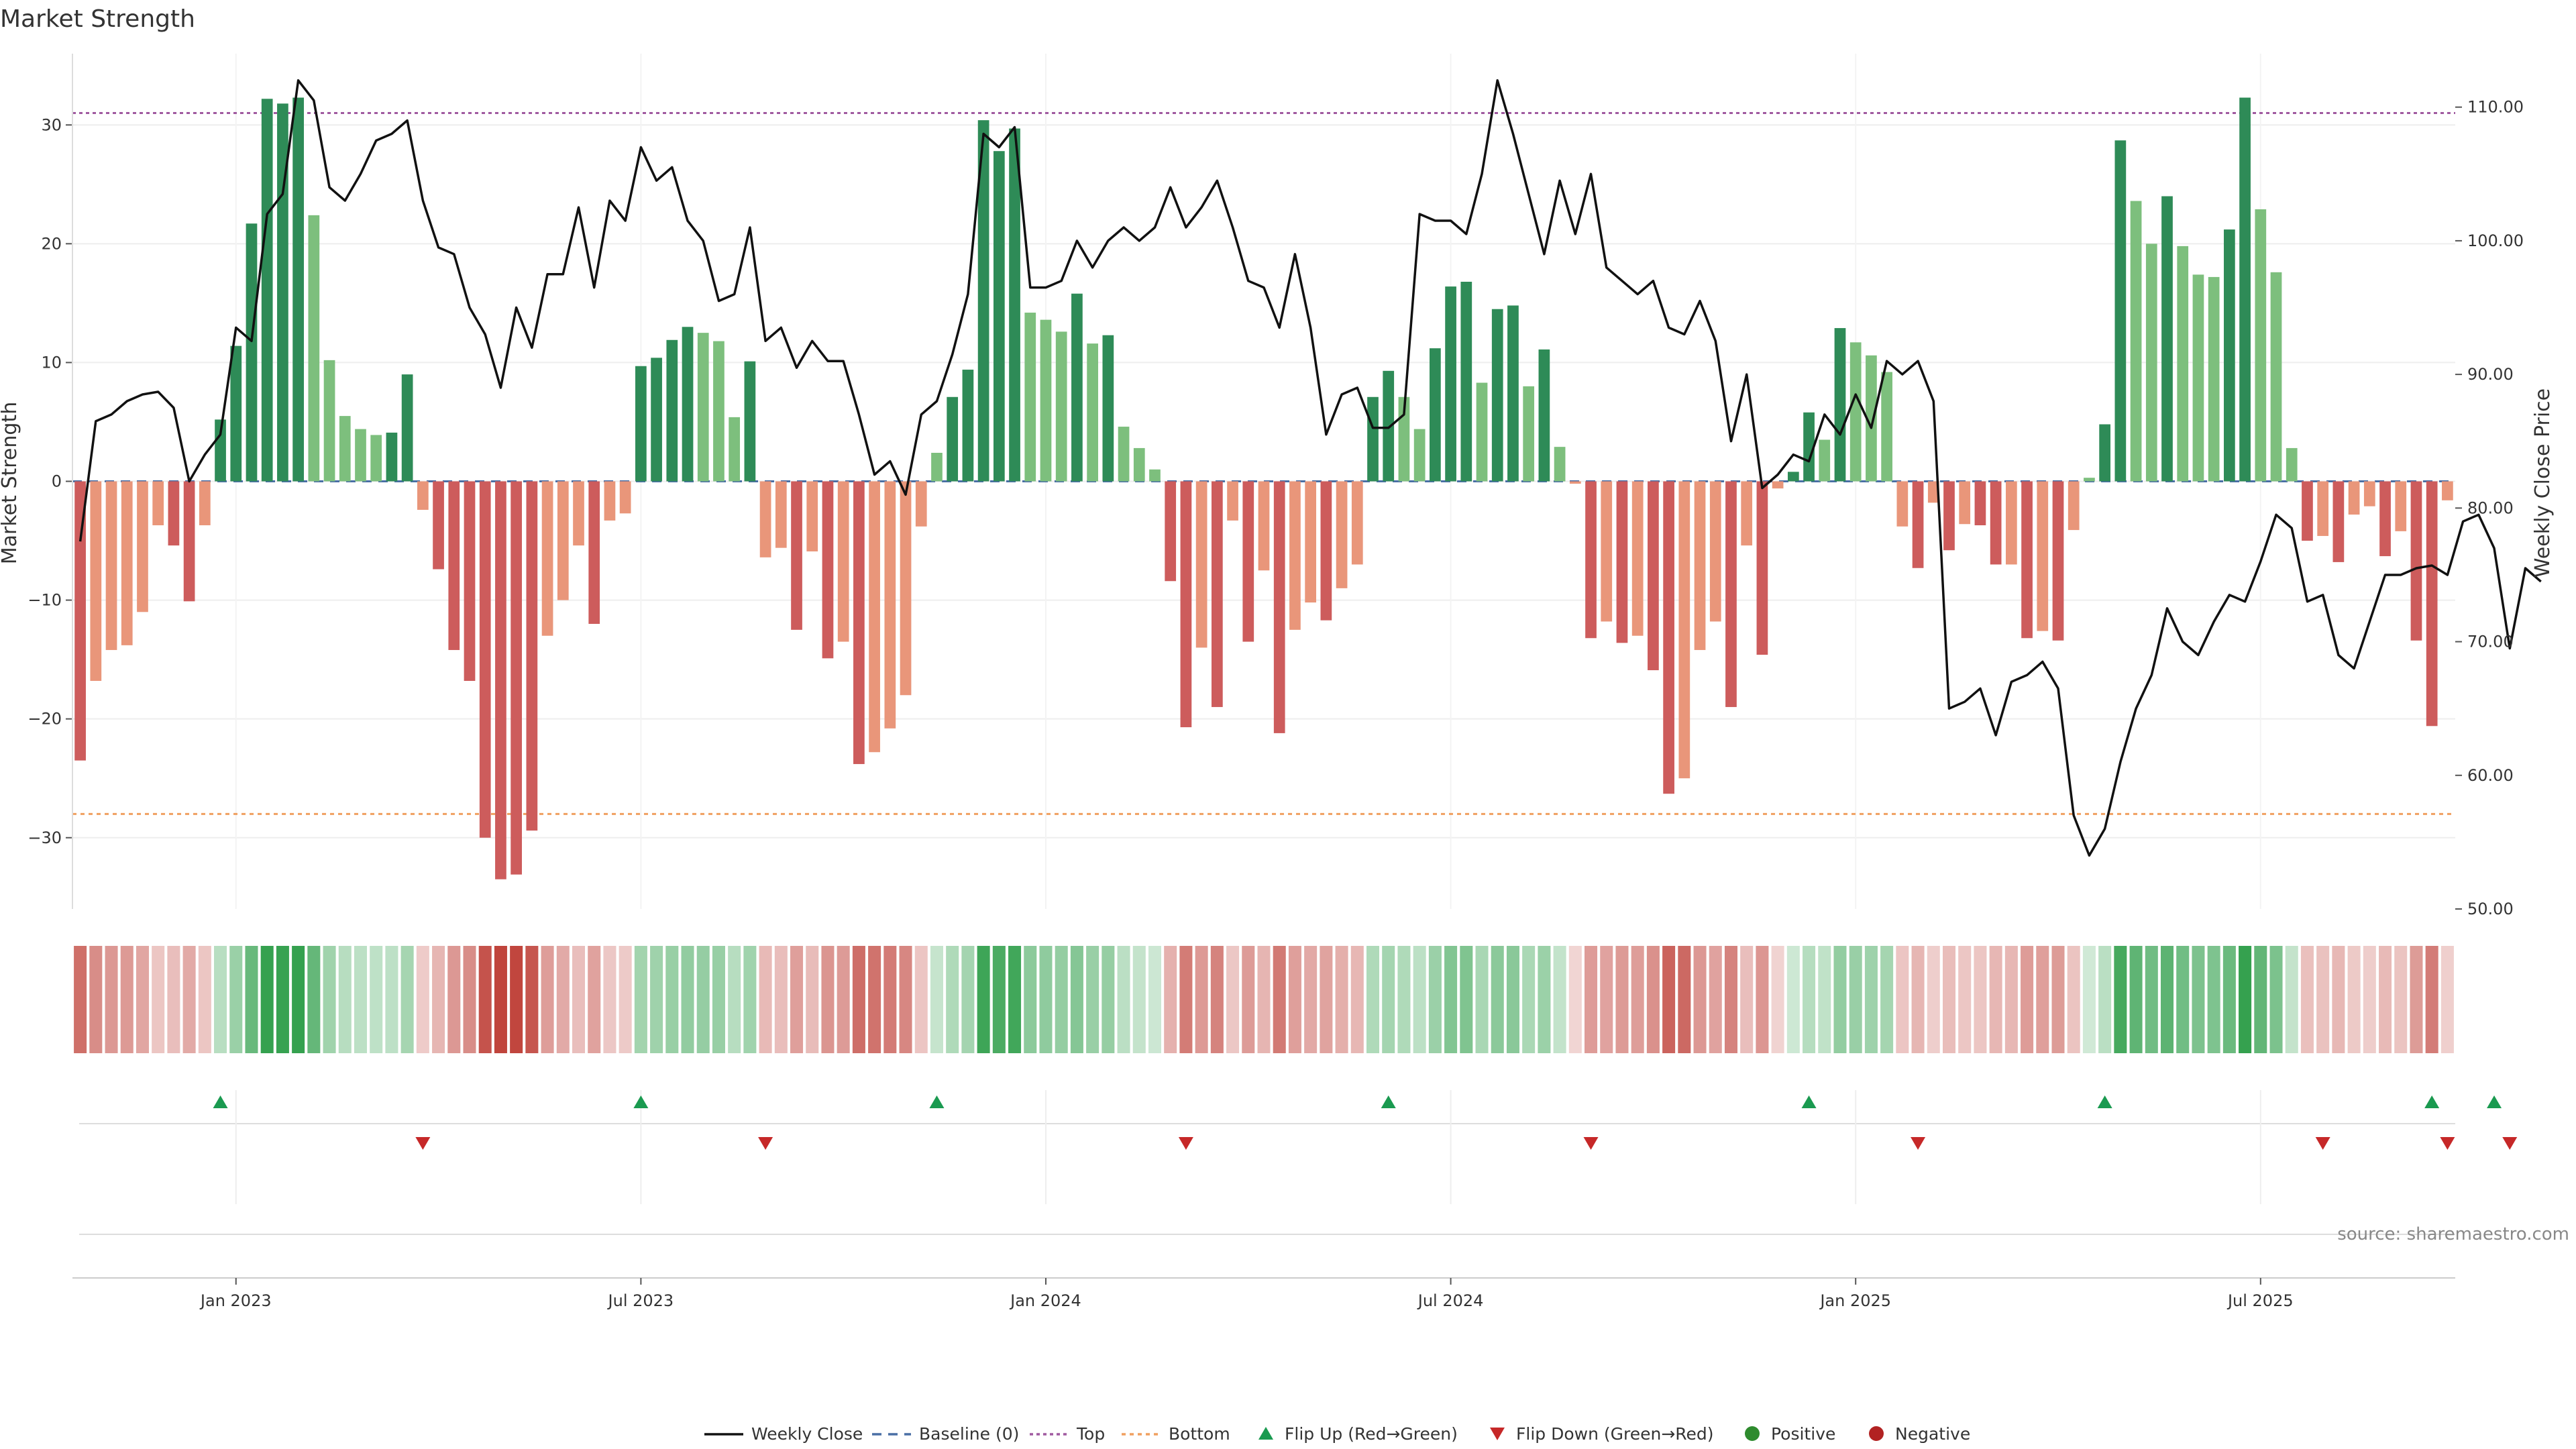 The width and height of the screenshot is (2576, 1449). I want to click on y-right-tick-label: 90.00, so click(2490, 374).